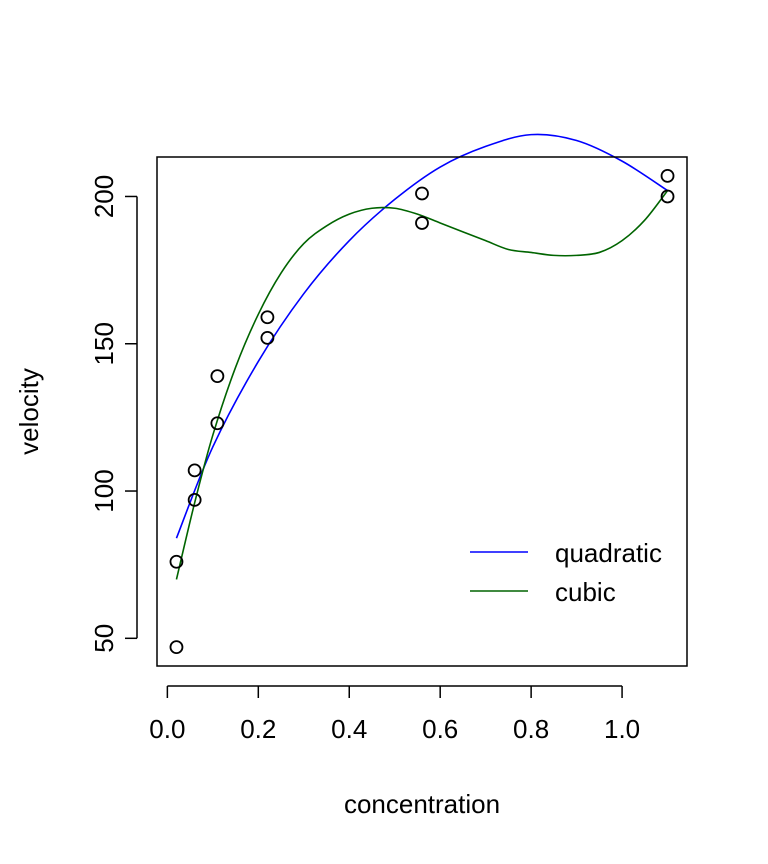  Describe the element at coordinates (113, 414) in the screenshot. I see `y-axis: 50 100 150 200` at that location.